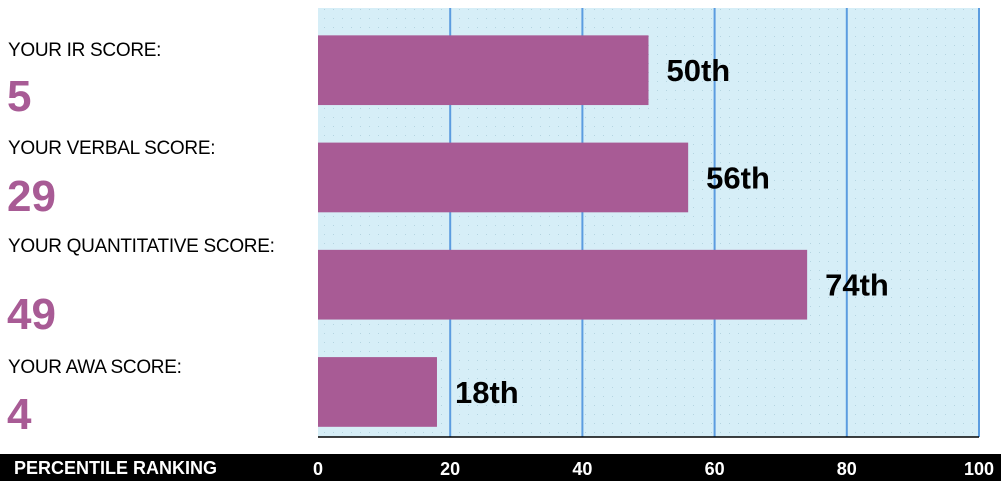 The image size is (1001, 481). Describe the element at coordinates (141, 246) in the screenshot. I see `quantitative-score-label: YOUR QUANTITATIVE SCORE:` at that location.